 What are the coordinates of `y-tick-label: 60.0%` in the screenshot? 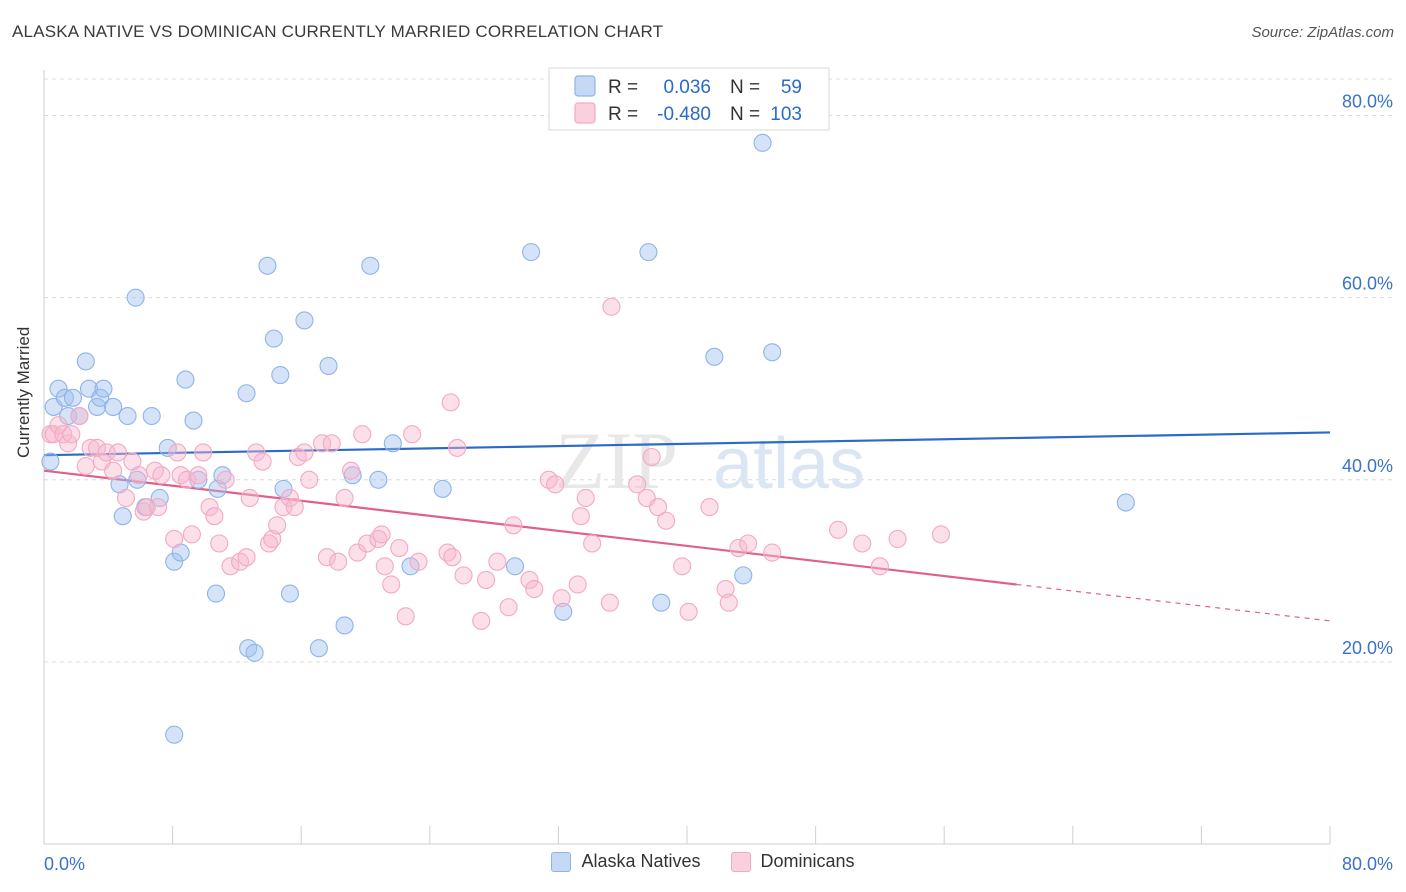 It's located at (1367, 284).